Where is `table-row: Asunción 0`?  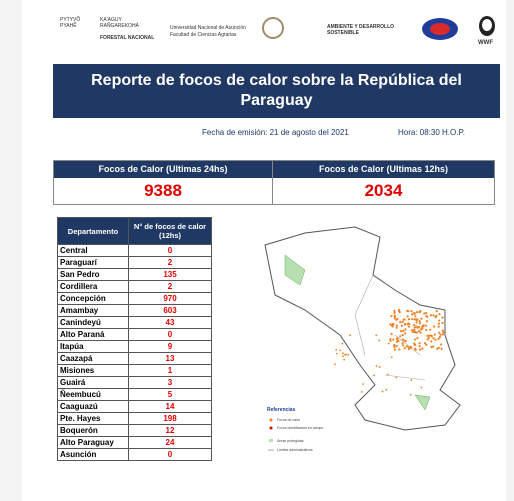
table-row: Asunción 0 is located at coordinates (134, 454).